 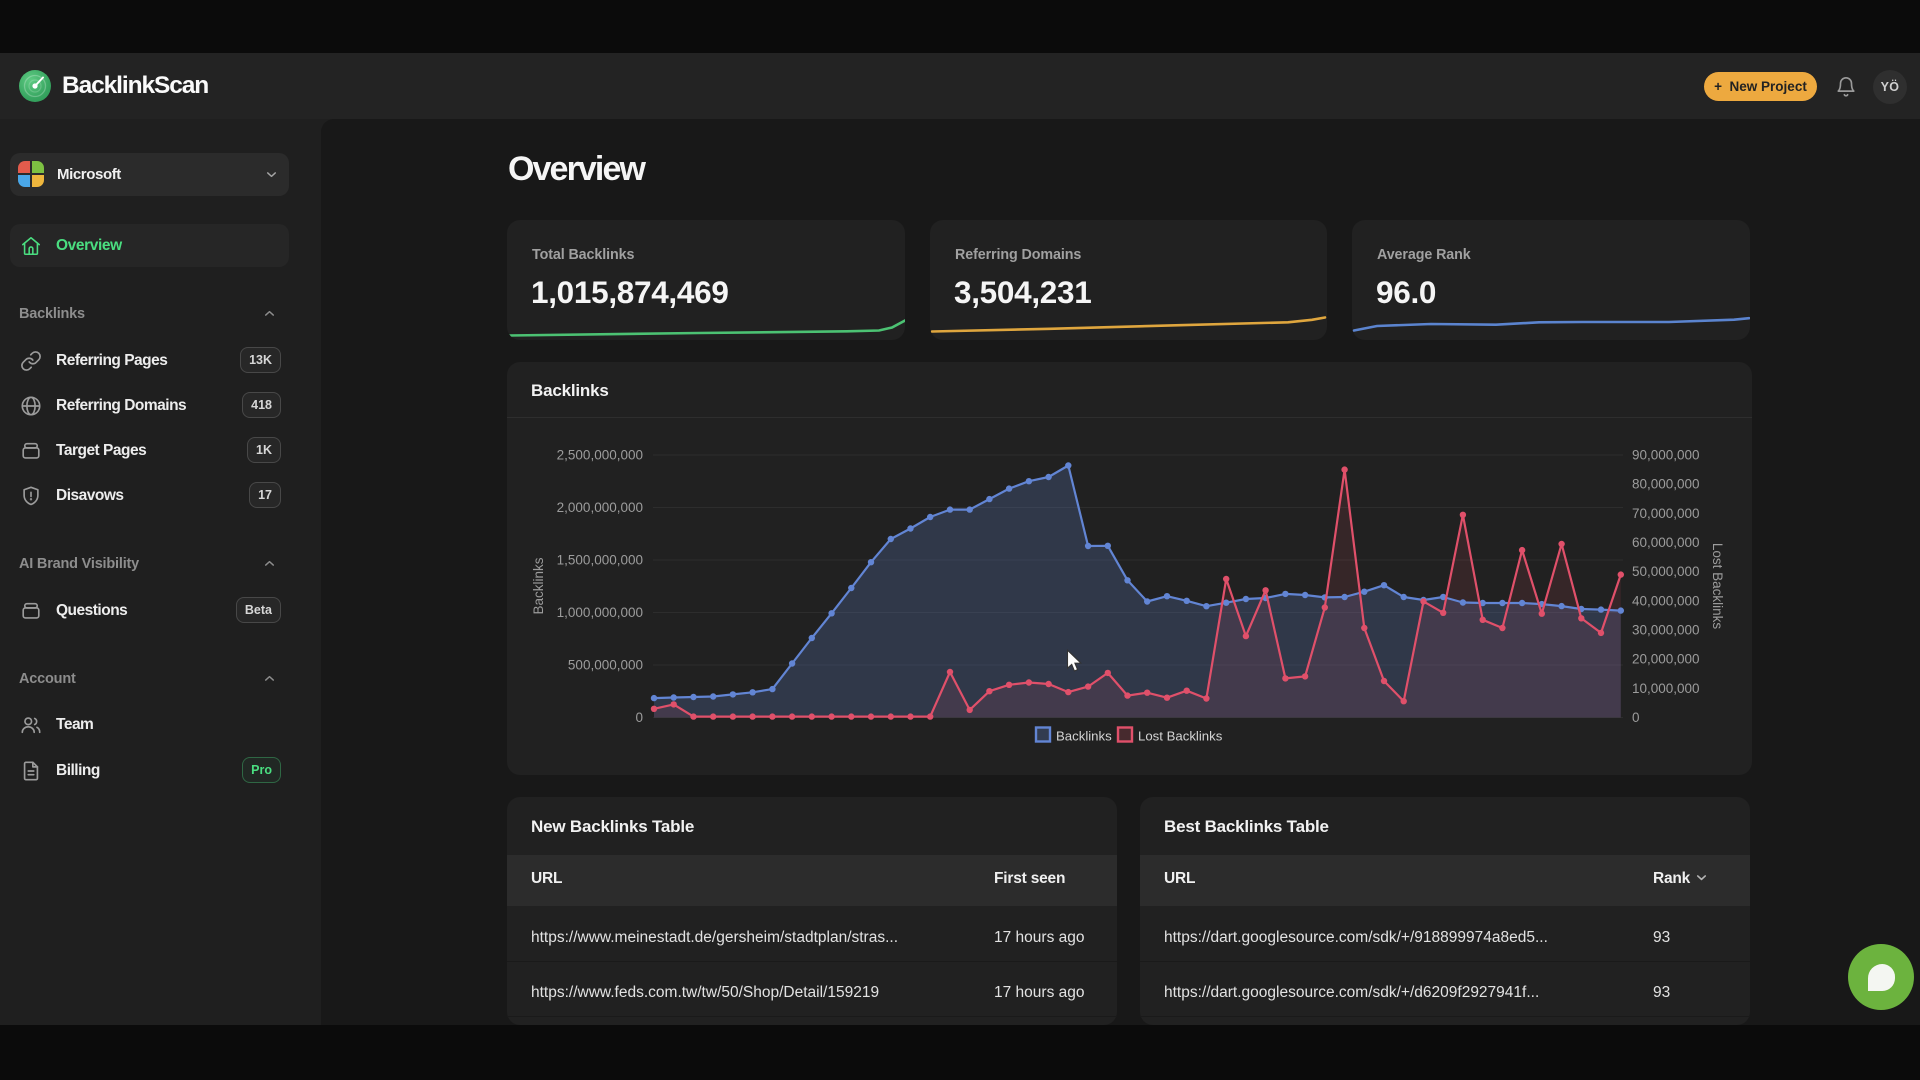 I want to click on svg-text: 2,500,000,000, so click(x=600, y=455).